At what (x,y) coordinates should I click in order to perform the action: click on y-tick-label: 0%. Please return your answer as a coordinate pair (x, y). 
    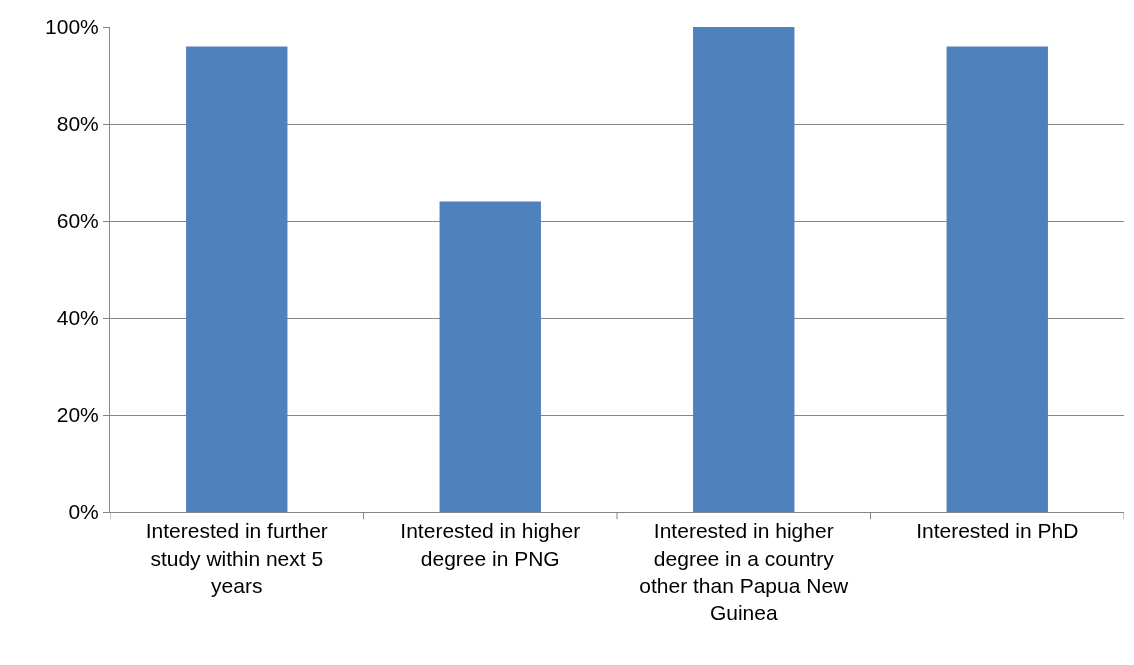
    Looking at the image, I should click on (83, 512).